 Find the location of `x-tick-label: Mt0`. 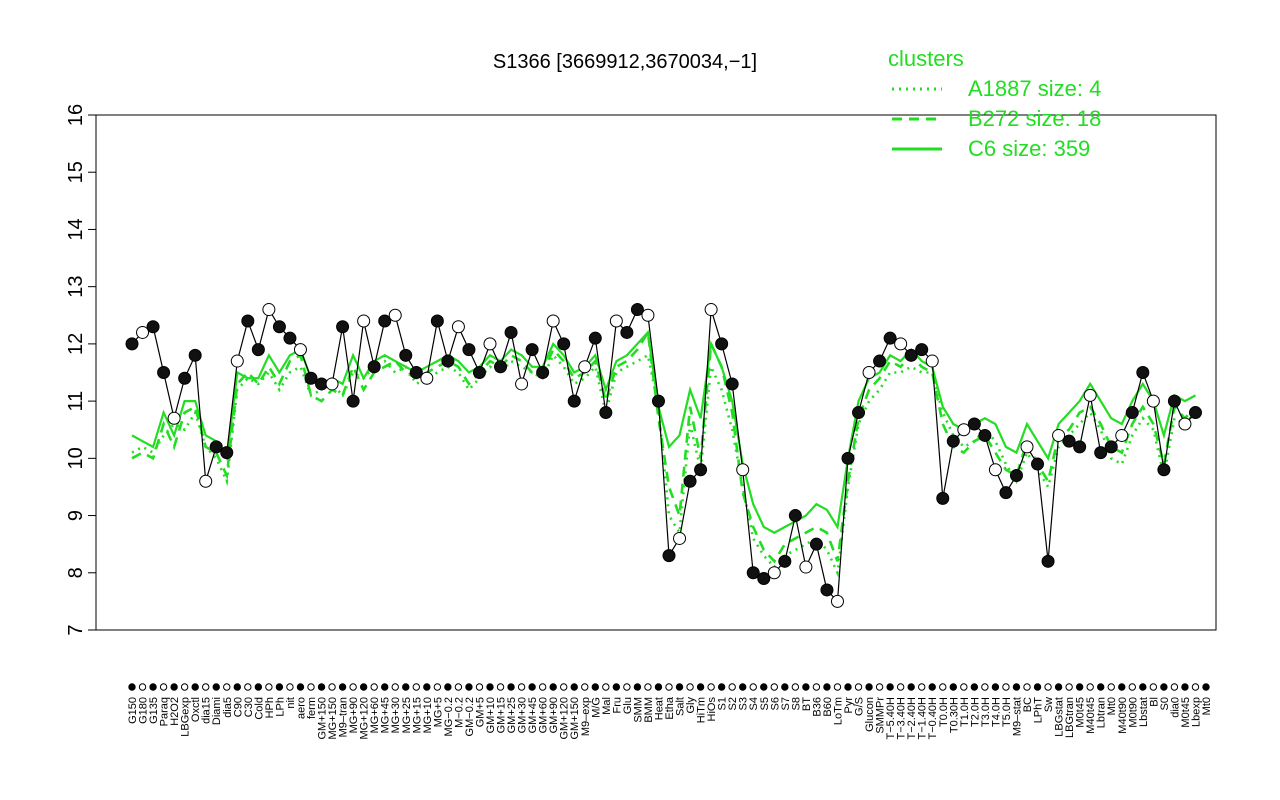

x-tick-label: Mt0 is located at coordinates (1112, 706).